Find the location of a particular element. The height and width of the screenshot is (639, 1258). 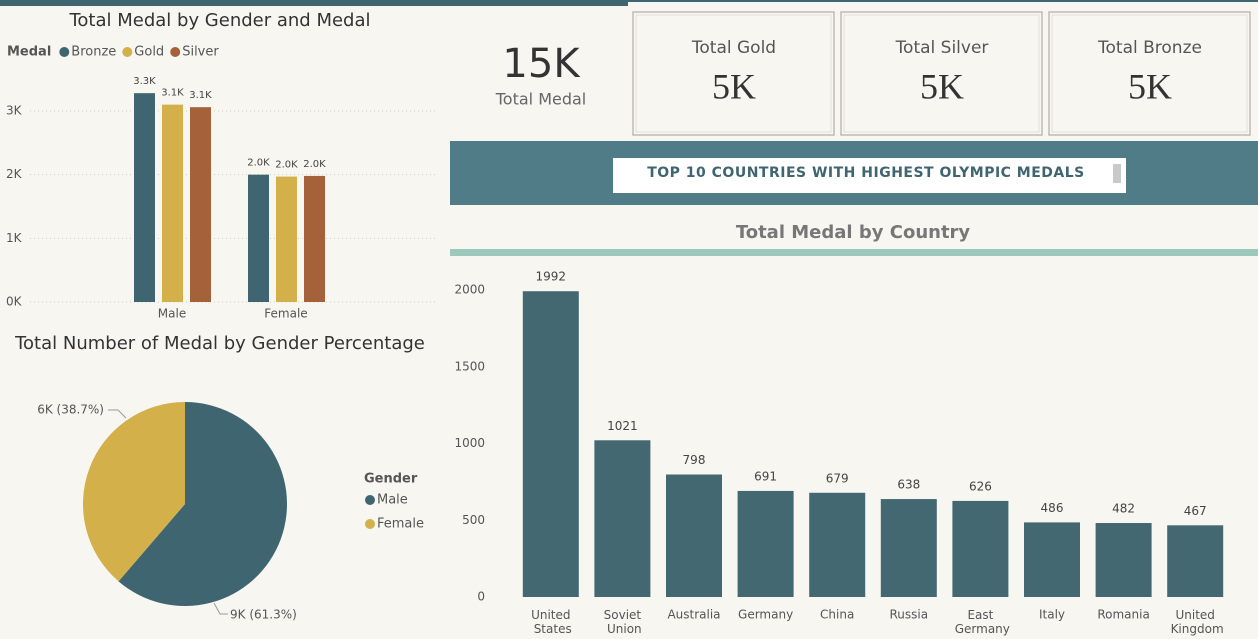

y-tick-label: 500 is located at coordinates (473, 520).